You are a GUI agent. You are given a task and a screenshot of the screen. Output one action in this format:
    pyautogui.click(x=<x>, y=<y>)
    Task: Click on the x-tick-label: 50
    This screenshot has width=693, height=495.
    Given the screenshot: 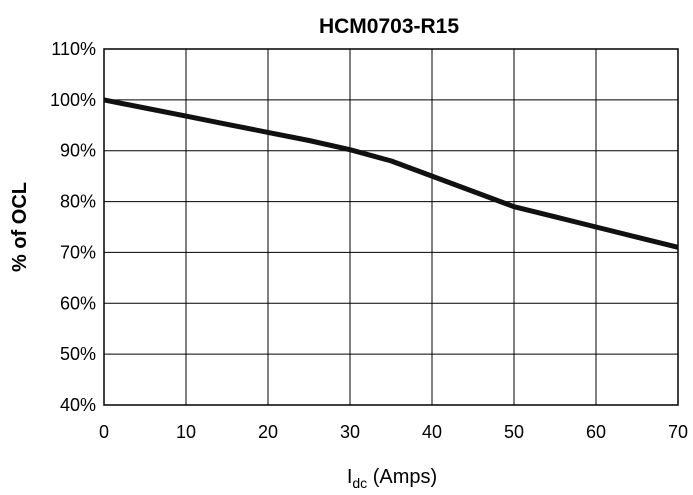 What is the action you would take?
    pyautogui.click(x=514, y=432)
    